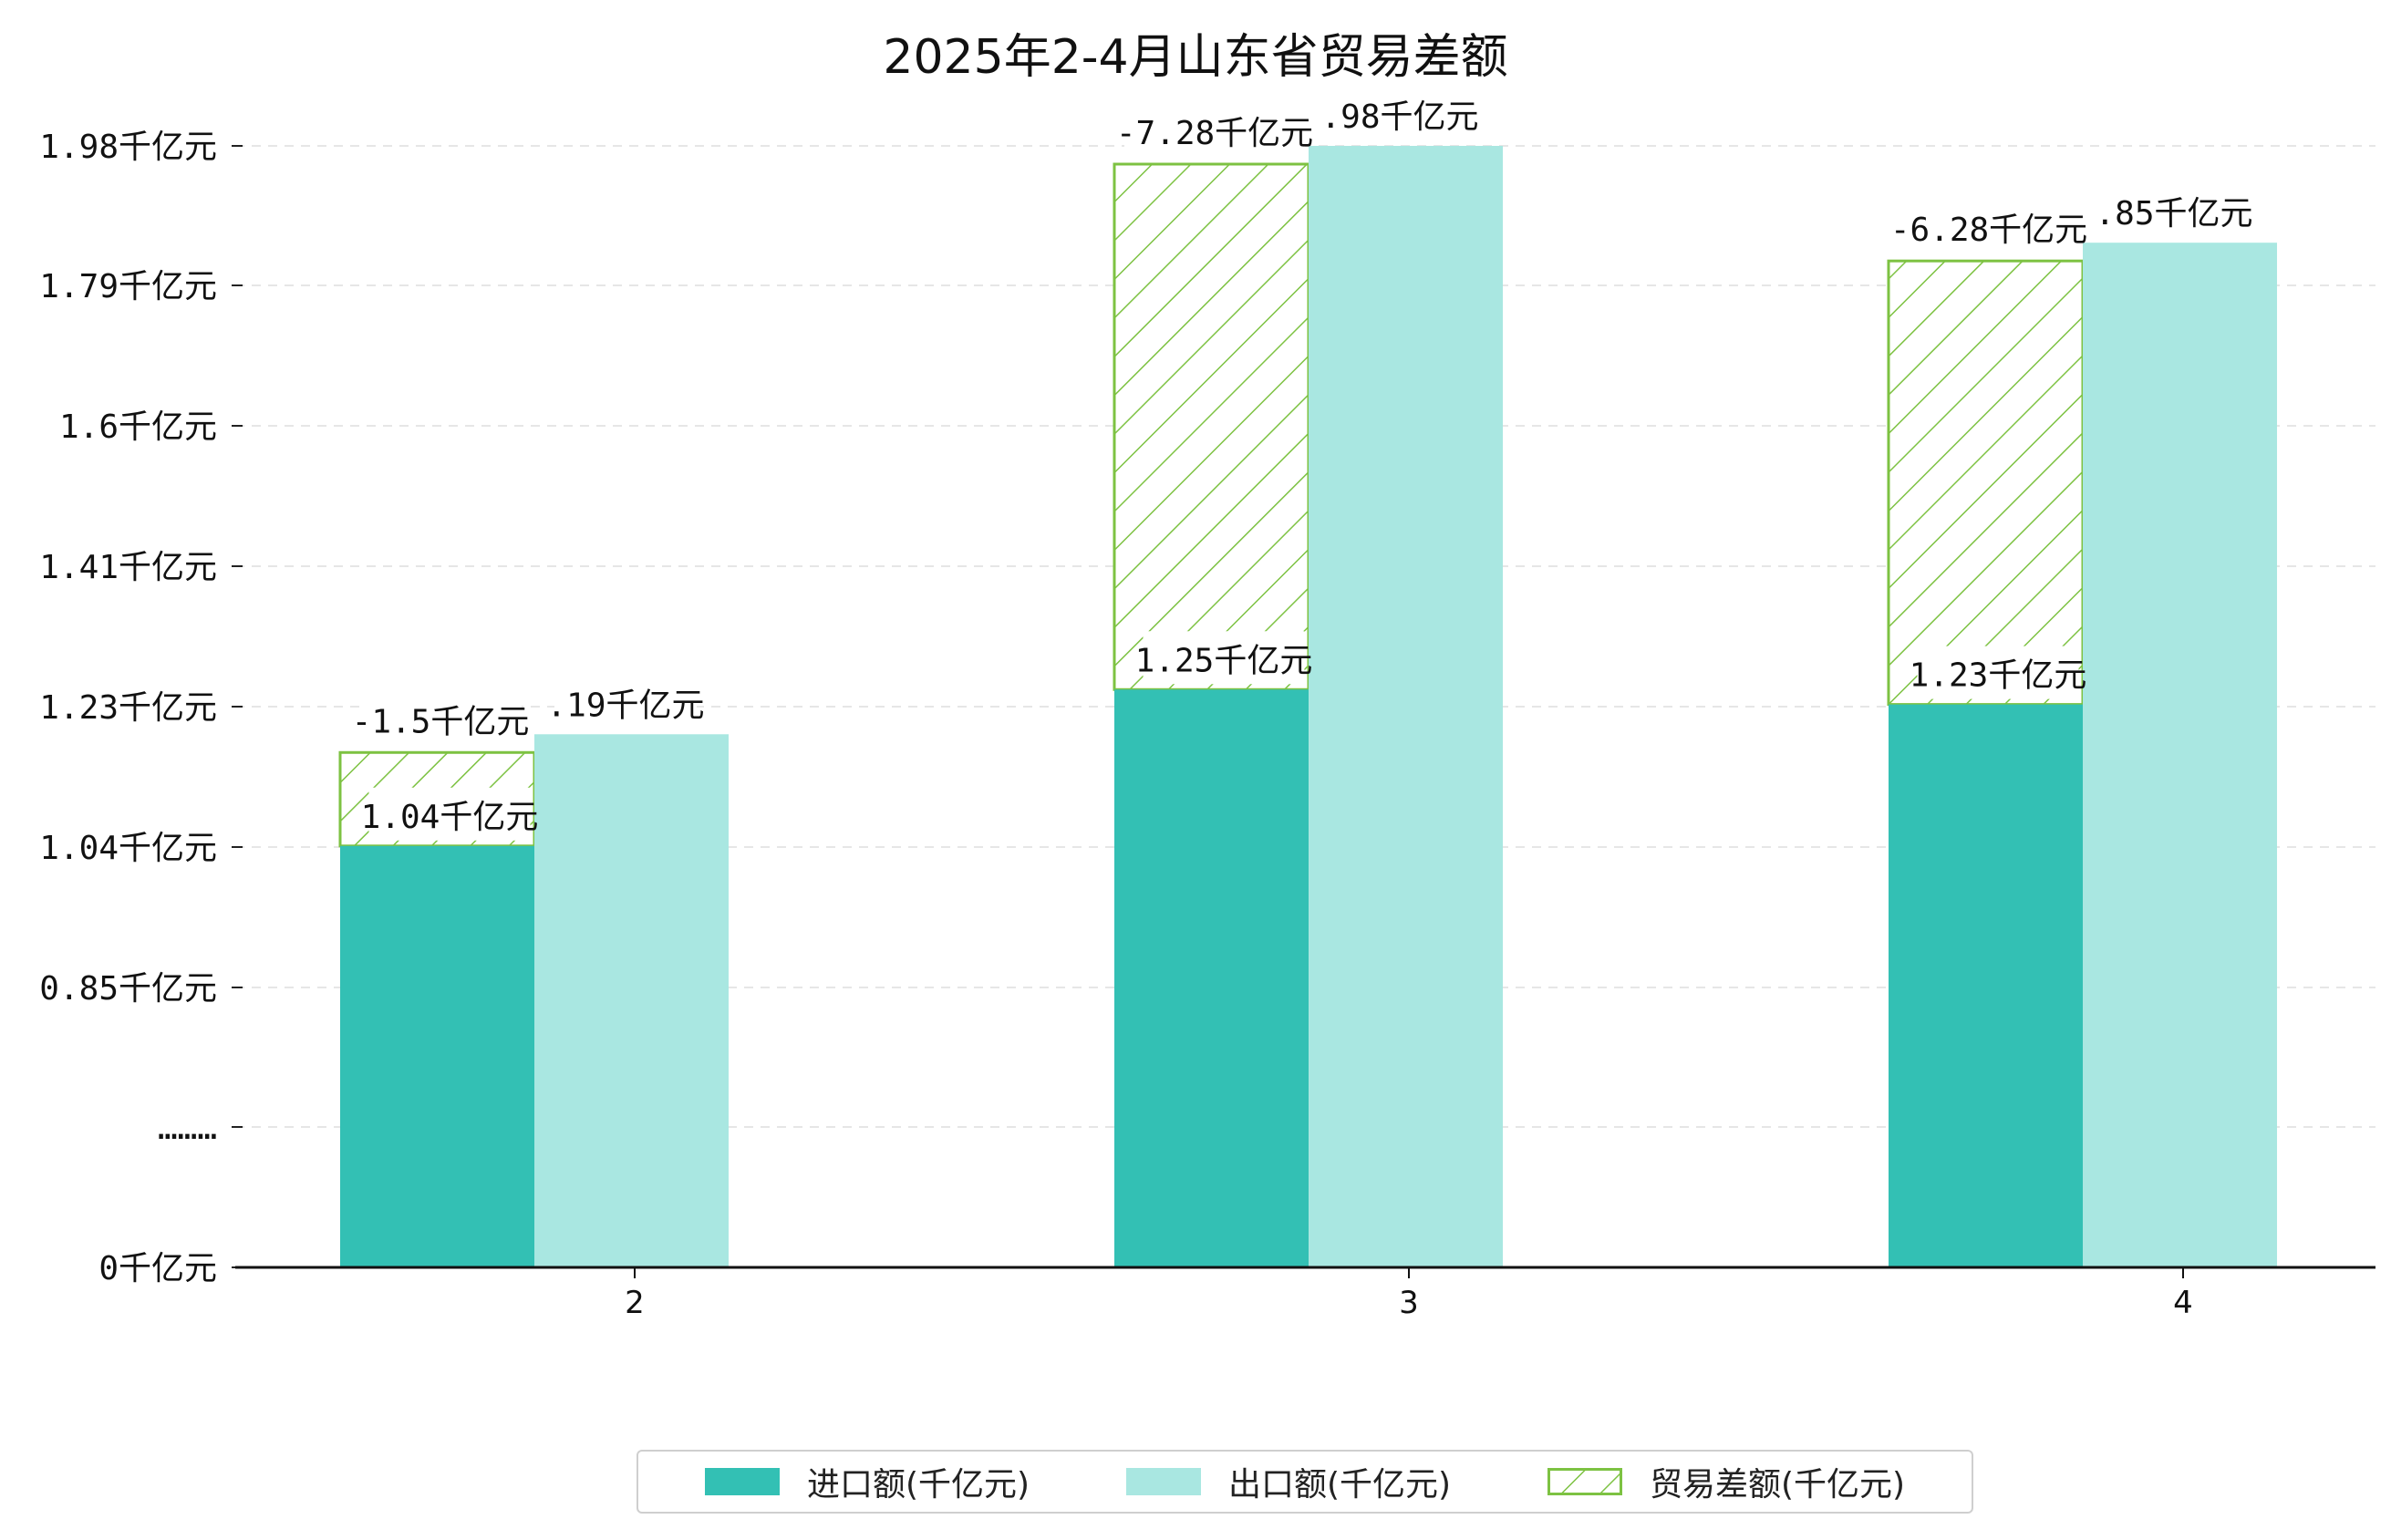 This screenshot has height=1540, width=2391. I want to click on data-label: -6.28千亿元, so click(1989, 227).